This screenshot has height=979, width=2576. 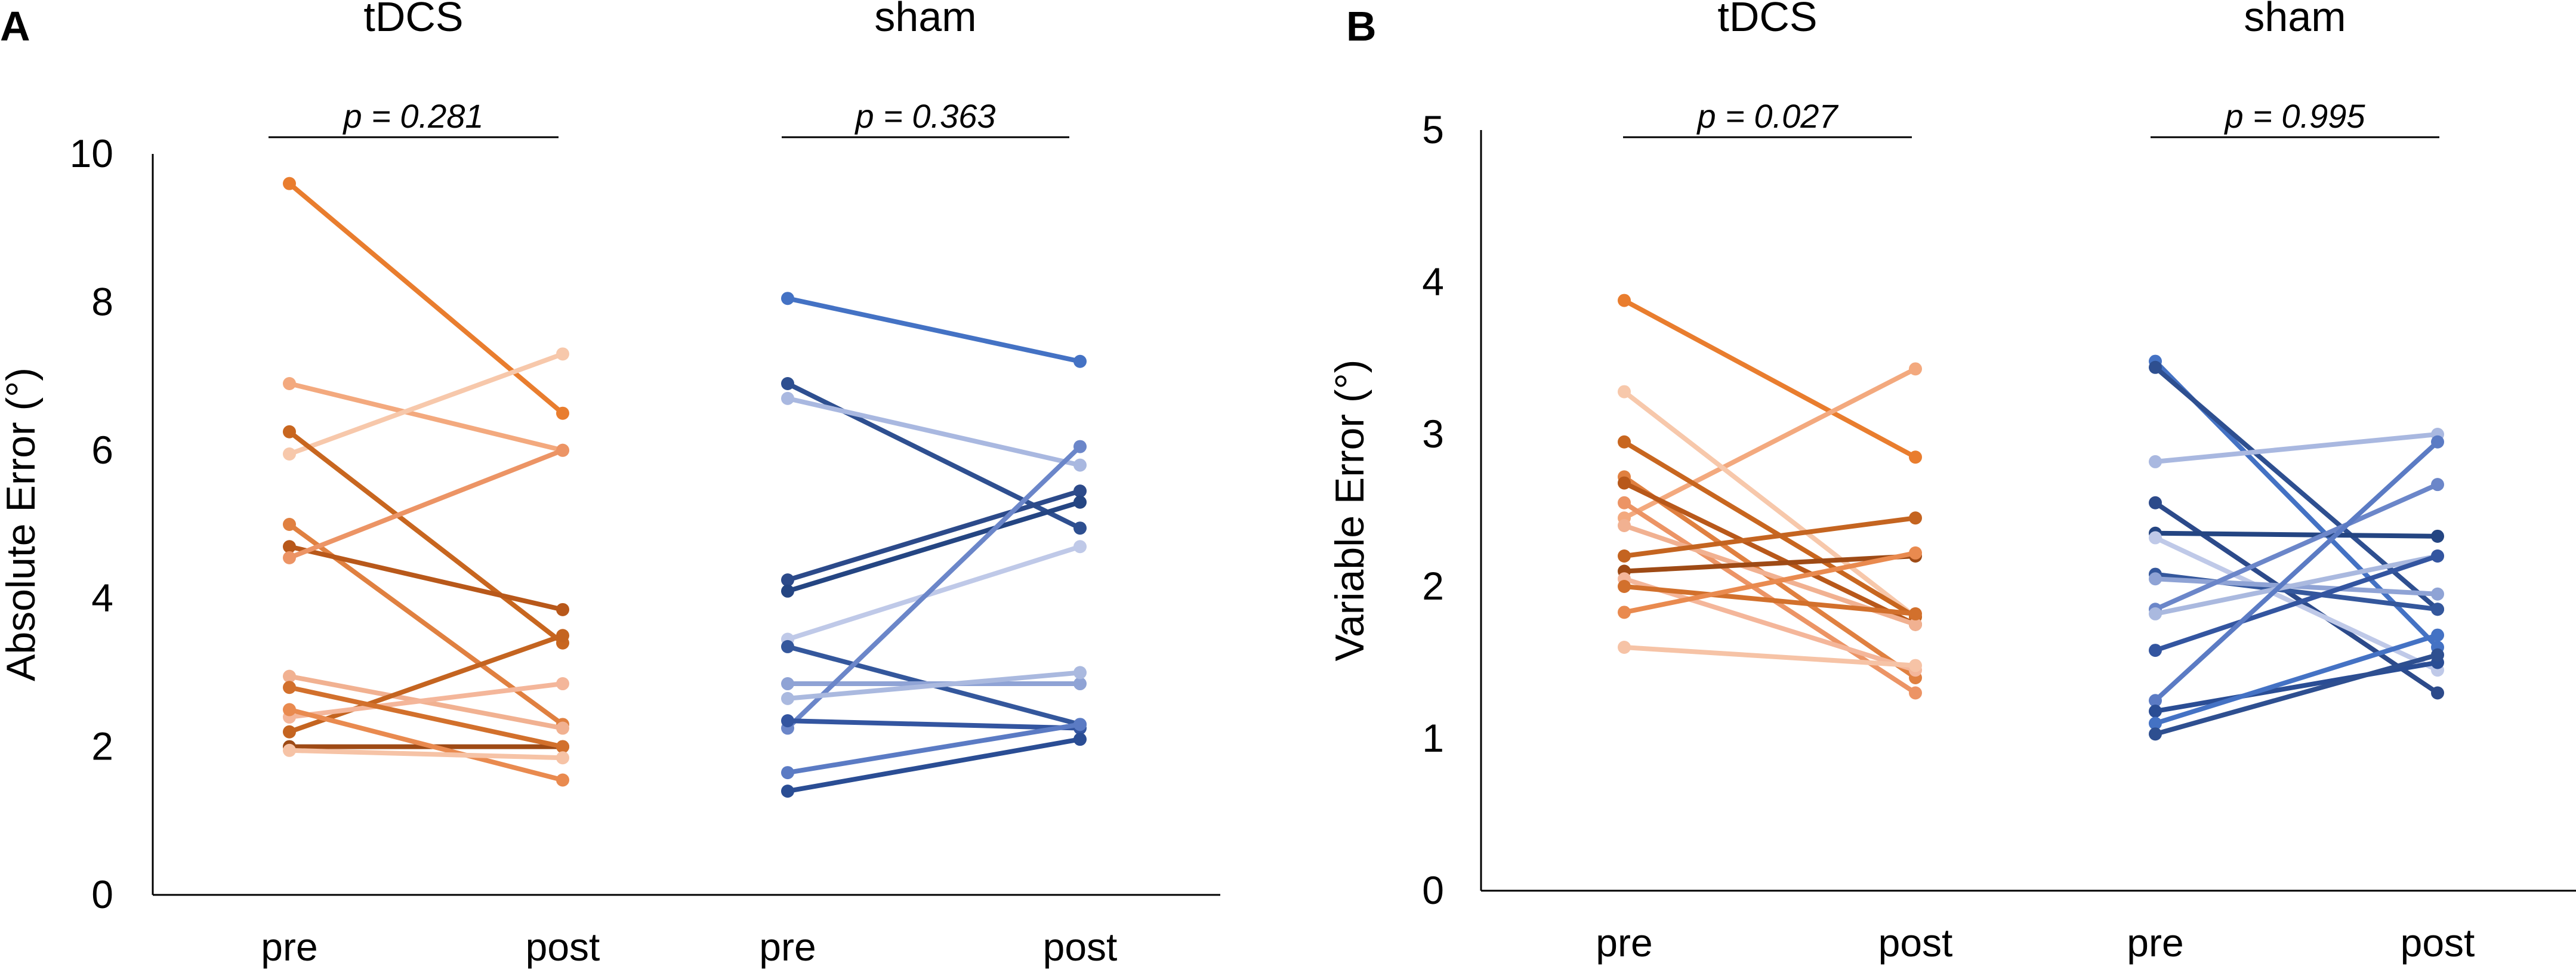 What do you see at coordinates (22, 524) in the screenshot?
I see `y-axis-label: Absolute Error (°)` at bounding box center [22, 524].